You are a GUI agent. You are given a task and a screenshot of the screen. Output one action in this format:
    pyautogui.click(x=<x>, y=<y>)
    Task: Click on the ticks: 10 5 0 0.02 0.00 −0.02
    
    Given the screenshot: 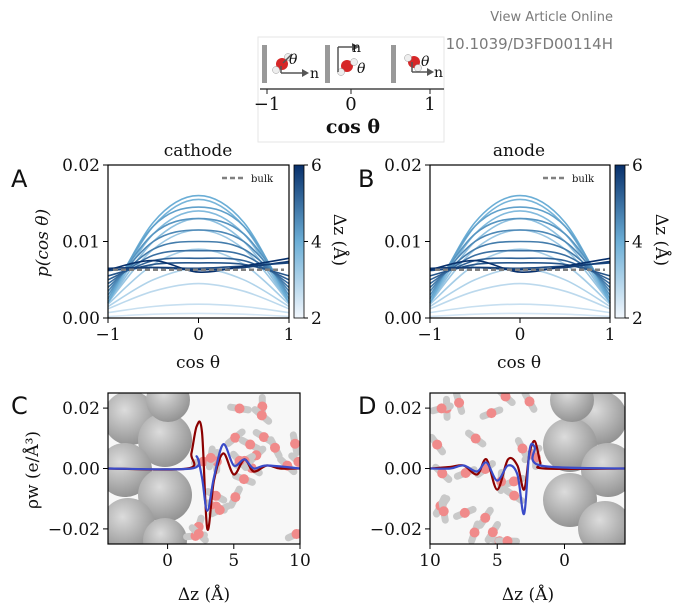 What is the action you would take?
    pyautogui.click(x=470, y=485)
    